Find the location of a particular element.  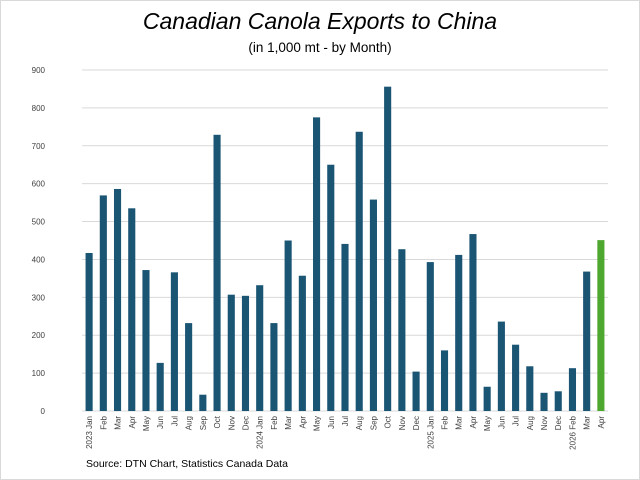

y-tick-label: 600 is located at coordinates (39, 184).